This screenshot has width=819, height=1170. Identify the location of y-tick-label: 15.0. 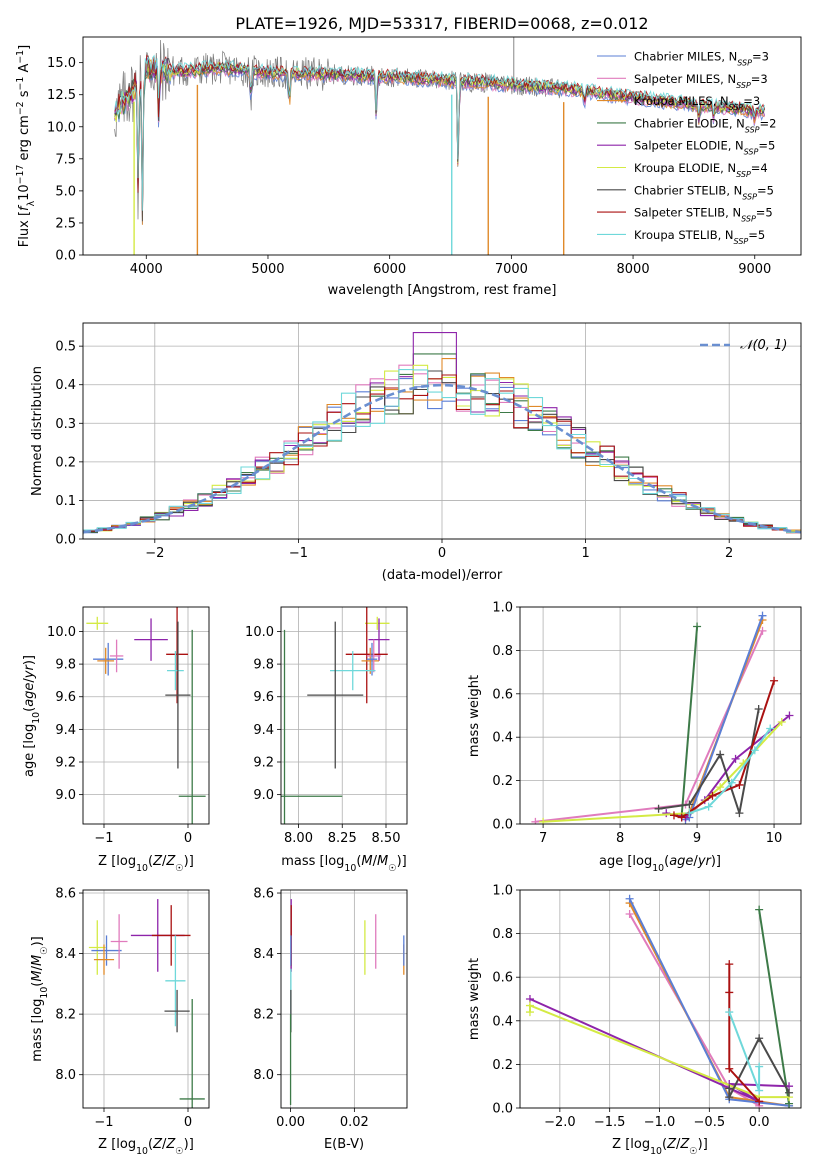
(61, 63).